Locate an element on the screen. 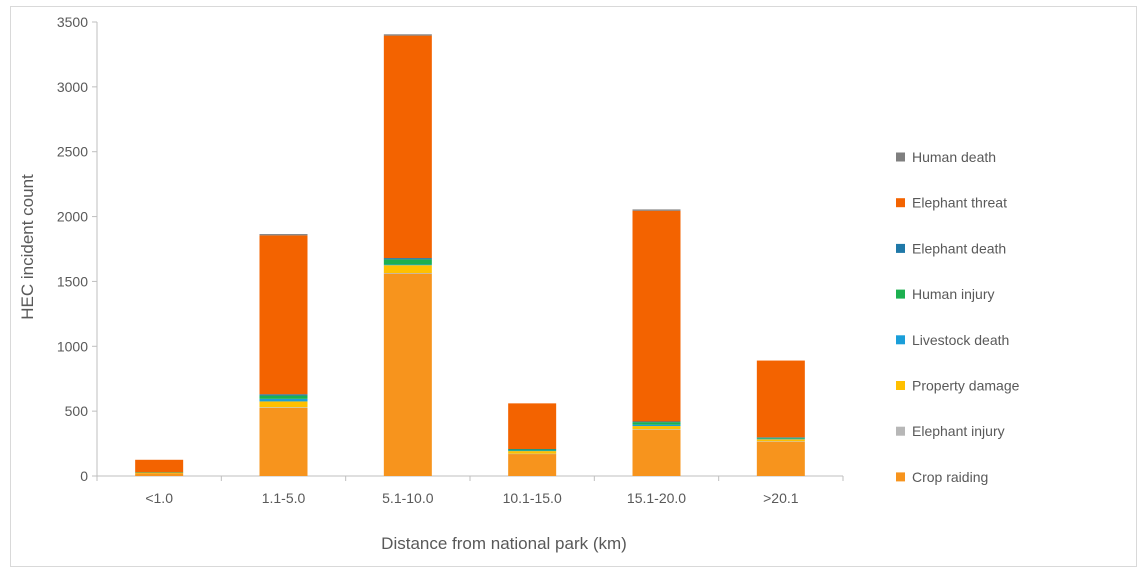 This screenshot has height=573, width=1141. legend-label: Elephant injury is located at coordinates (958, 431).